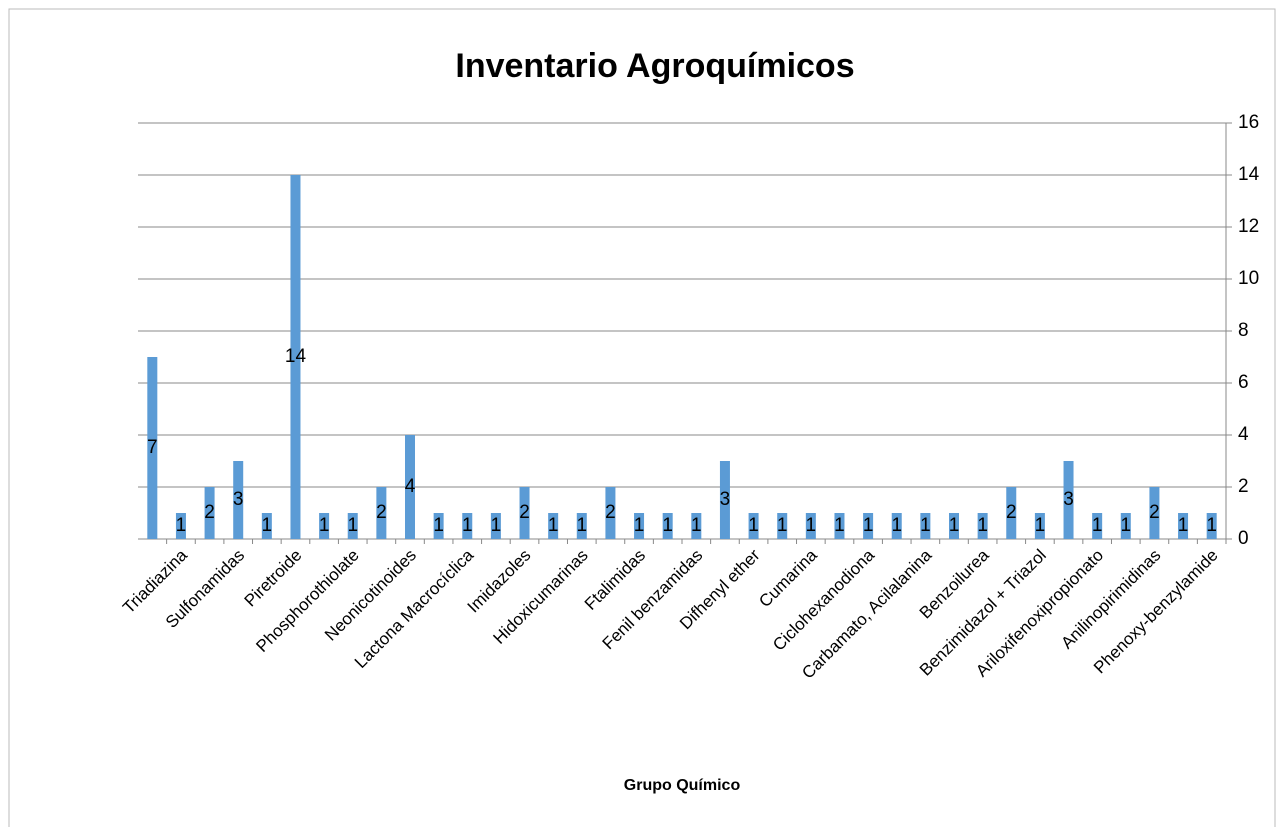 The width and height of the screenshot is (1284, 832). Describe the element at coordinates (1249, 174) in the screenshot. I see `y-tick-label: 14` at that location.